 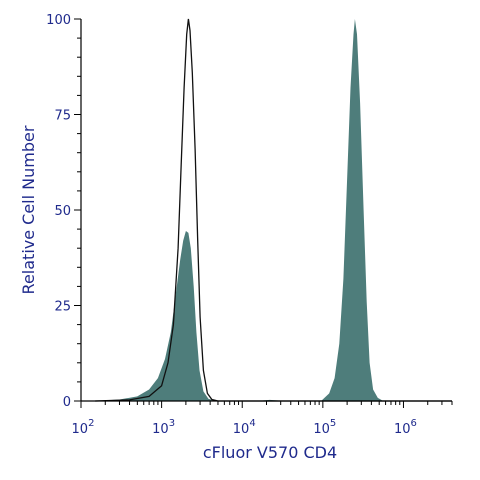 What do you see at coordinates (58, 20) in the screenshot?
I see `y-tick-label: 100` at bounding box center [58, 20].